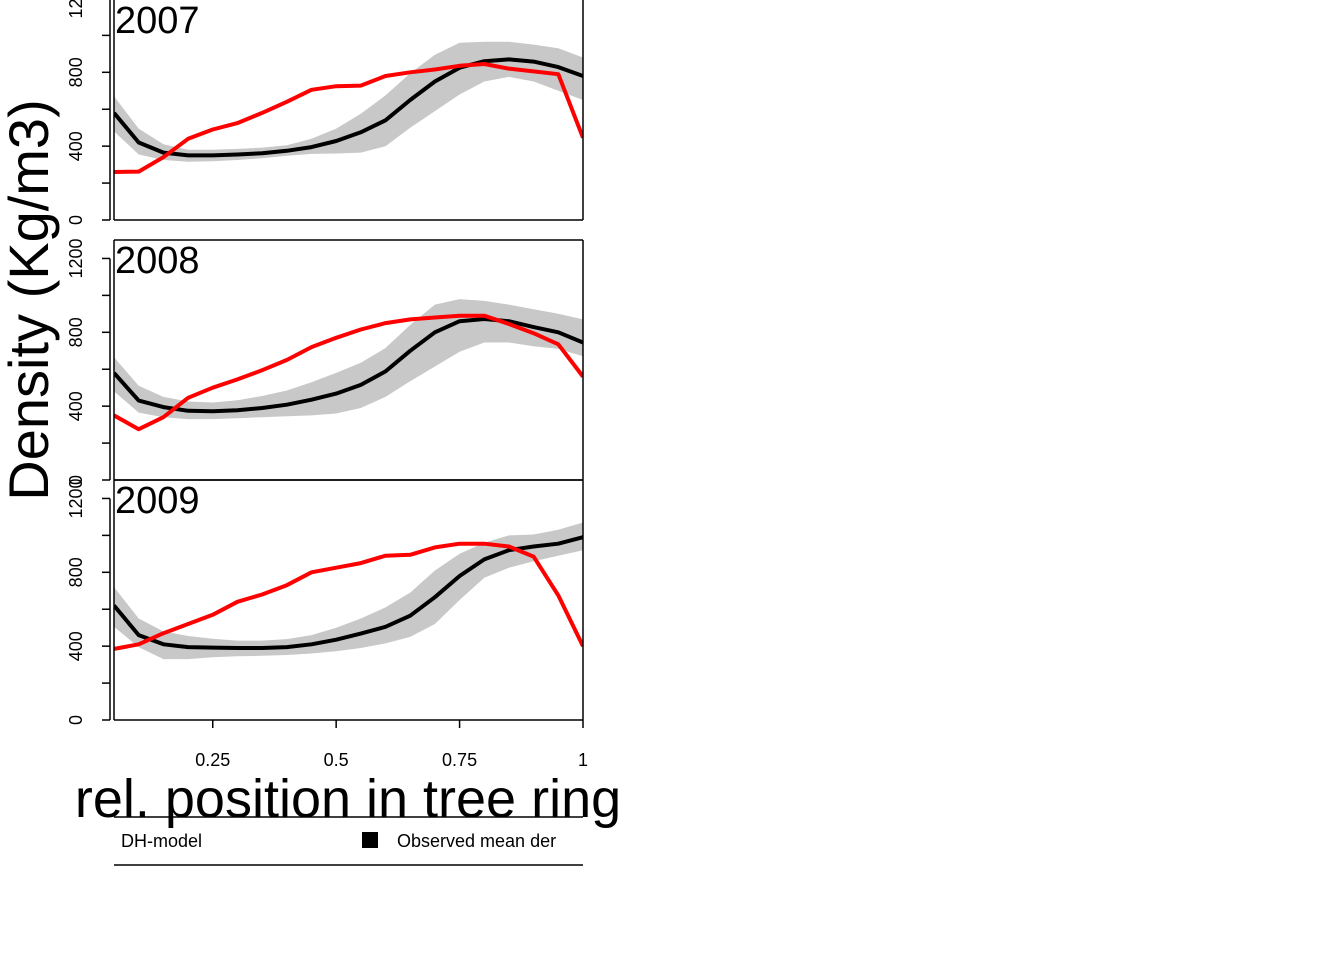 The width and height of the screenshot is (1344, 960). I want to click on legend-swatch-observed, so click(370, 840).